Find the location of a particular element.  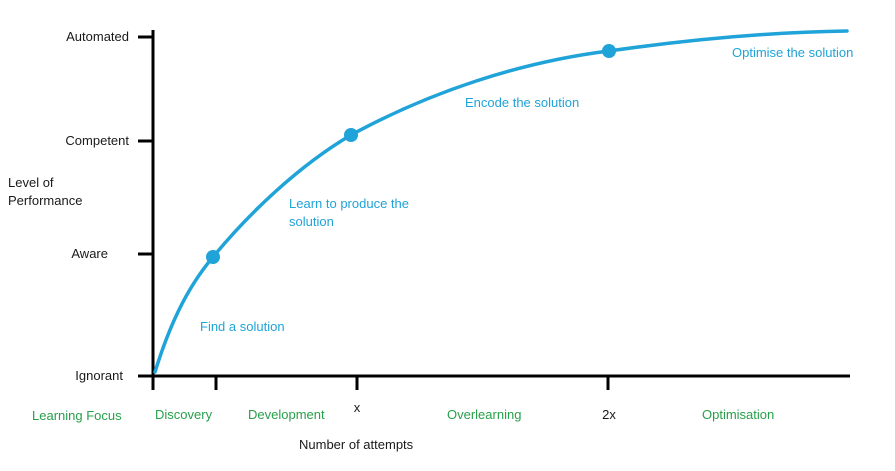

milestone-competent-point is located at coordinates (351, 135).